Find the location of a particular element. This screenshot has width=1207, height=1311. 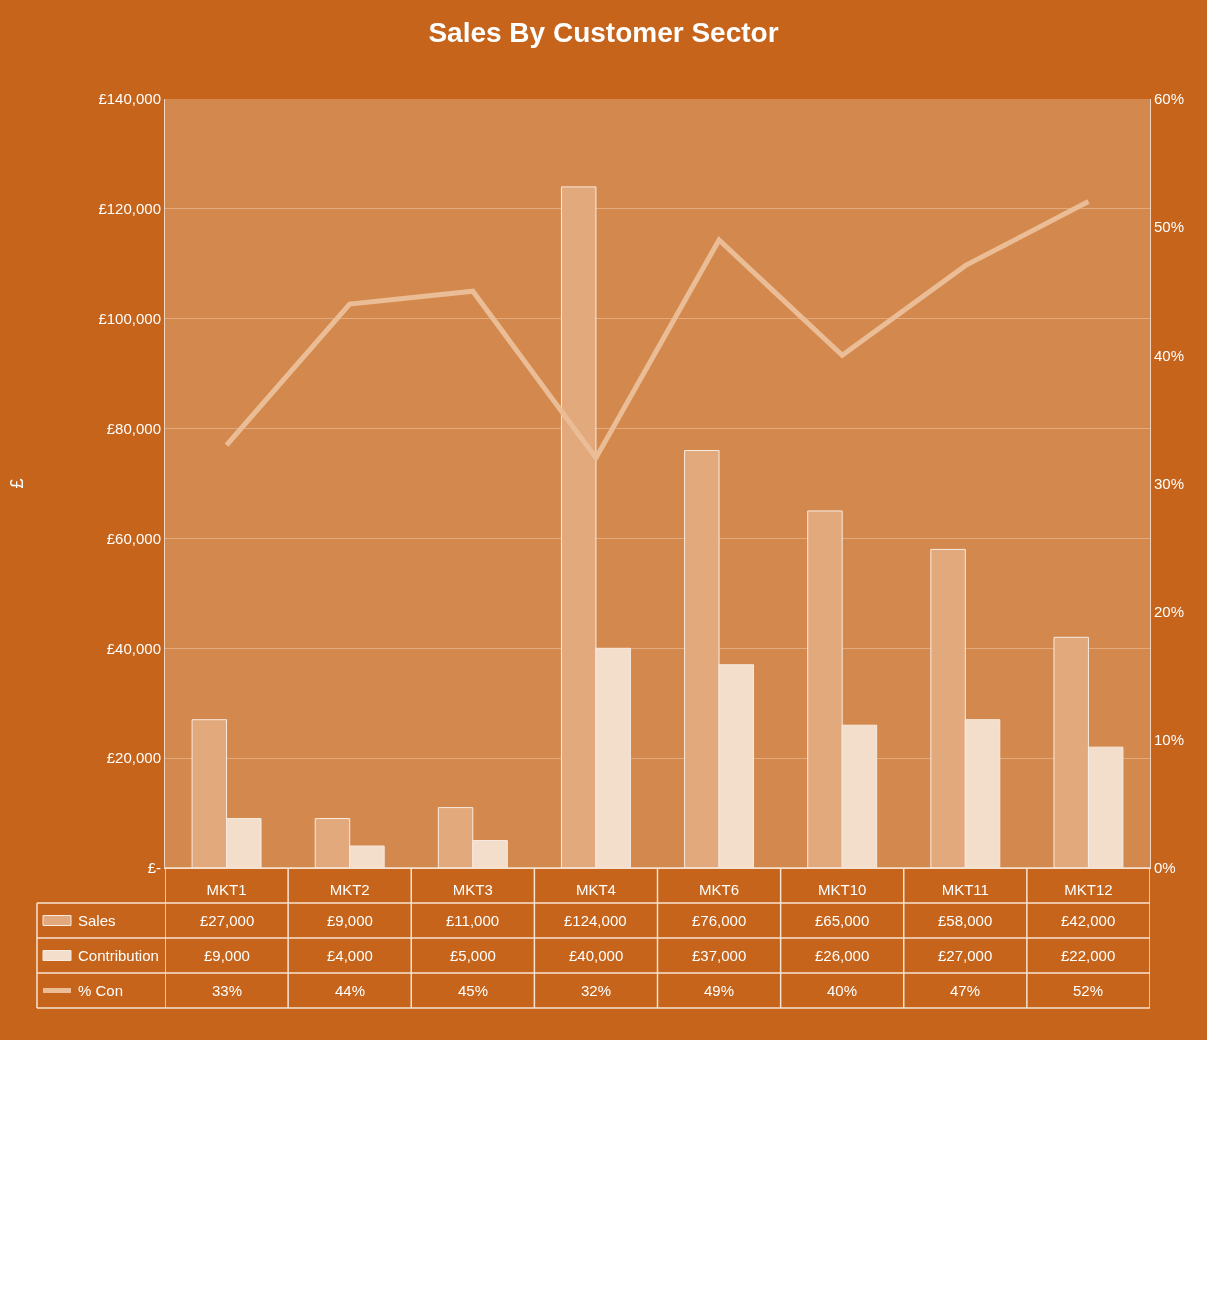

data-label: 40% is located at coordinates (842, 990).